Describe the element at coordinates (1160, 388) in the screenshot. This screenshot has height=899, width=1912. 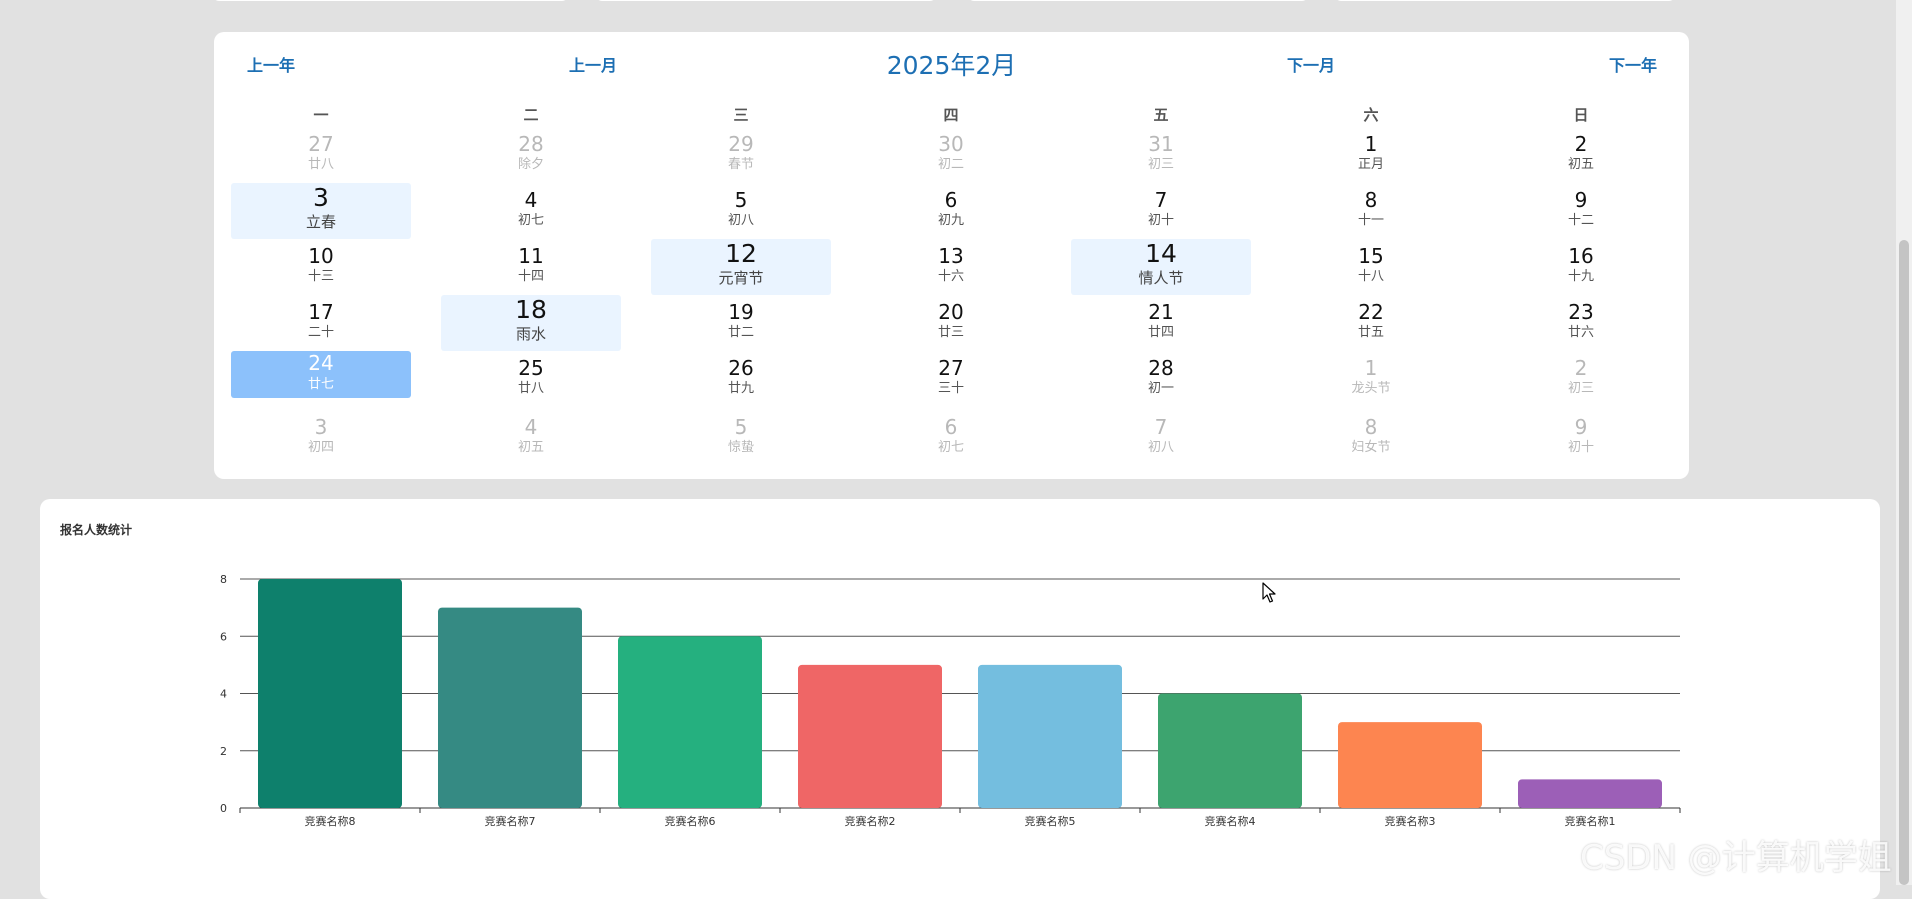
I see `lunar-date: 初一` at that location.